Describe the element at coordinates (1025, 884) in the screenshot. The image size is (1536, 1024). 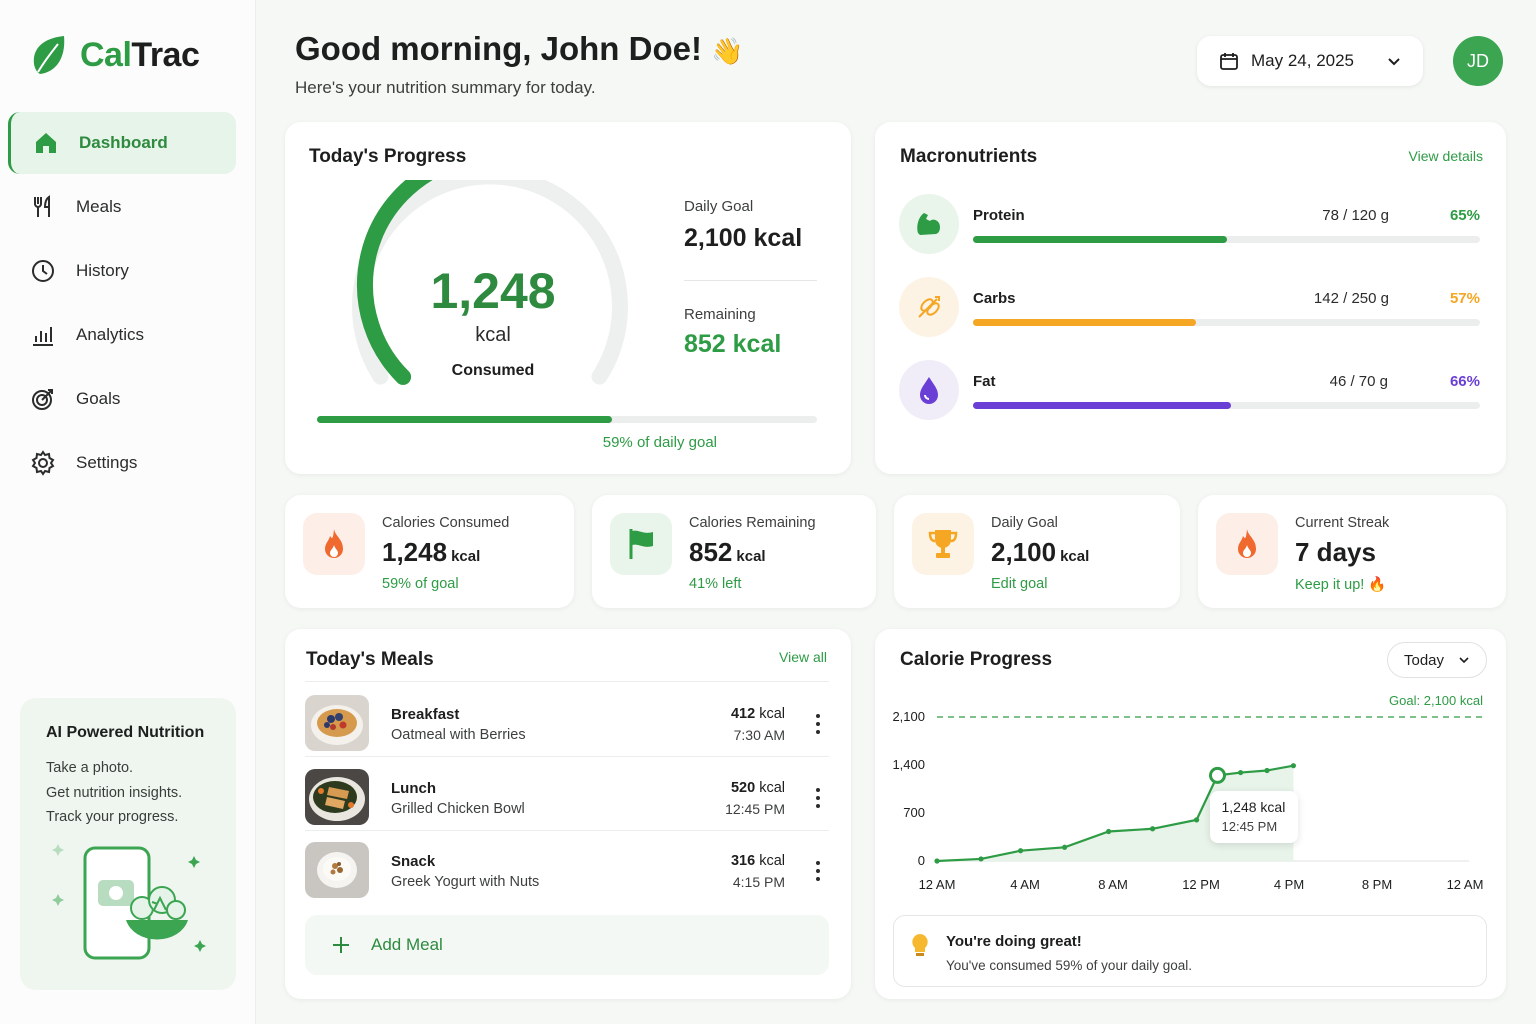
I see `x-tick-label: 4 AM` at that location.